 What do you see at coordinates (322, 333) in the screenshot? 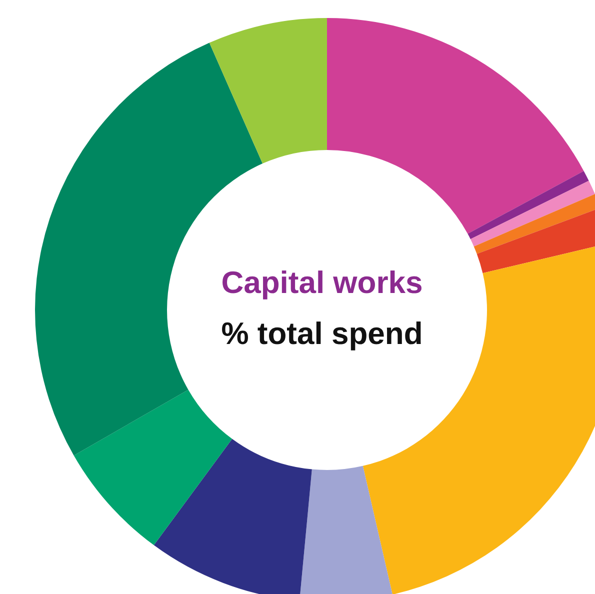
I see `text: % total spend` at bounding box center [322, 333].